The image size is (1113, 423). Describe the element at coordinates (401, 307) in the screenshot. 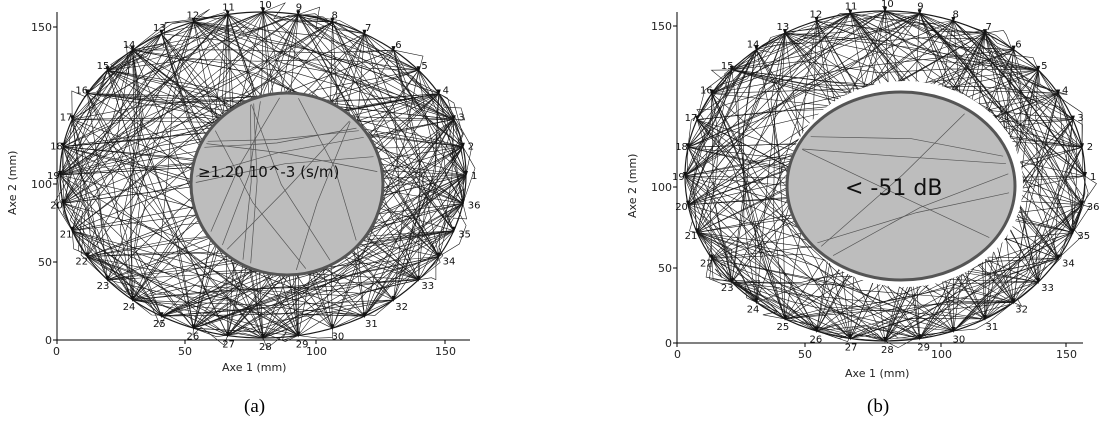

I see `panel-a-sensor-label: 32` at that location.